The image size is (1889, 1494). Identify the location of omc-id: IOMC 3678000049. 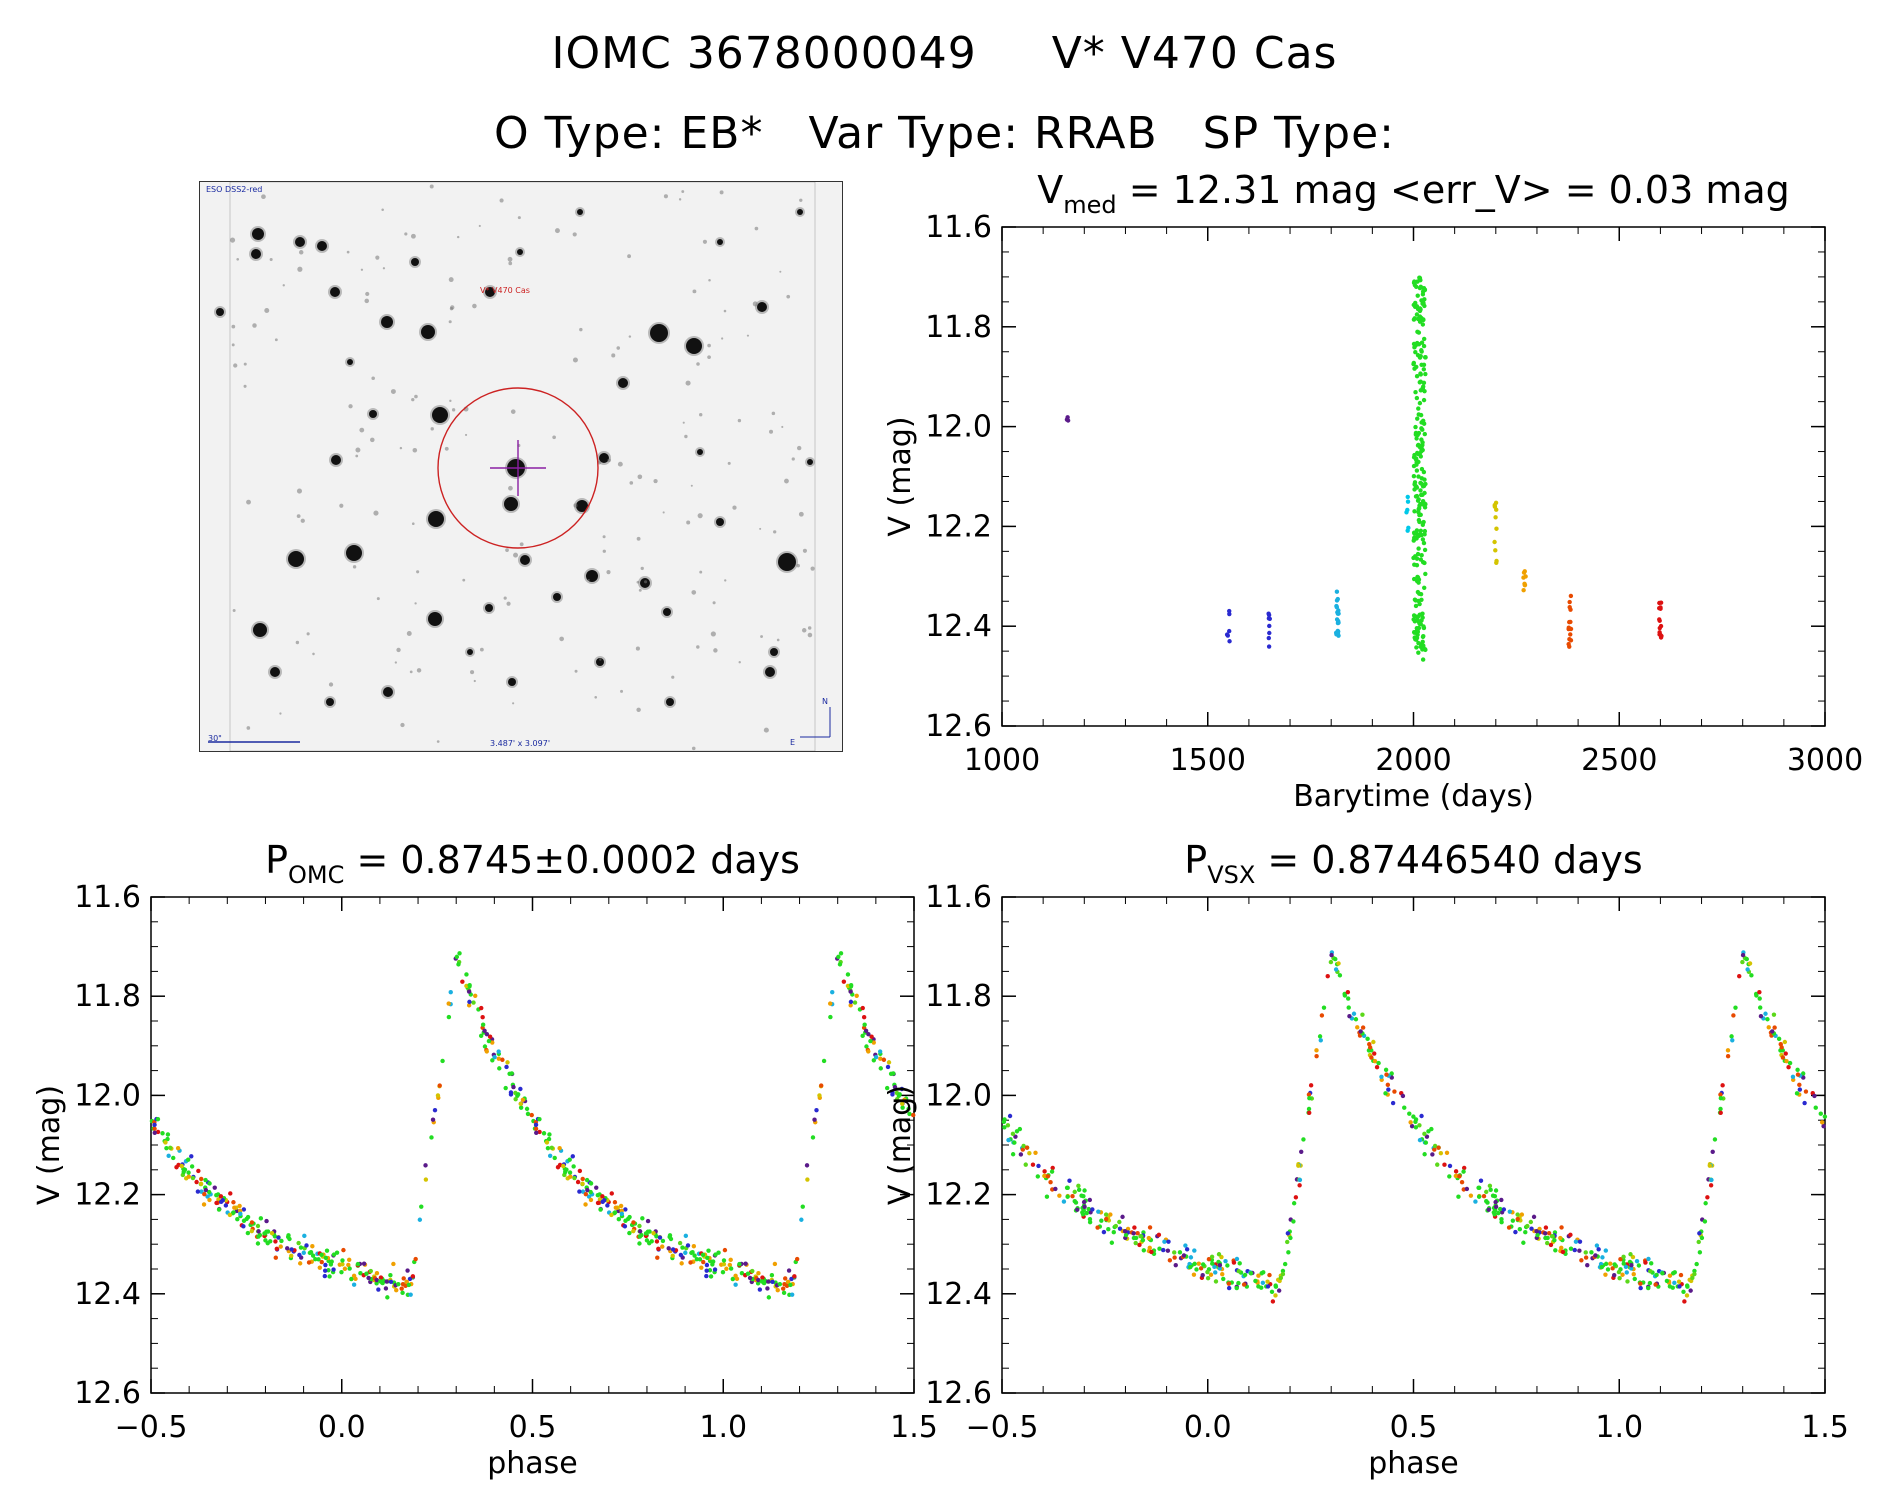
(764, 53).